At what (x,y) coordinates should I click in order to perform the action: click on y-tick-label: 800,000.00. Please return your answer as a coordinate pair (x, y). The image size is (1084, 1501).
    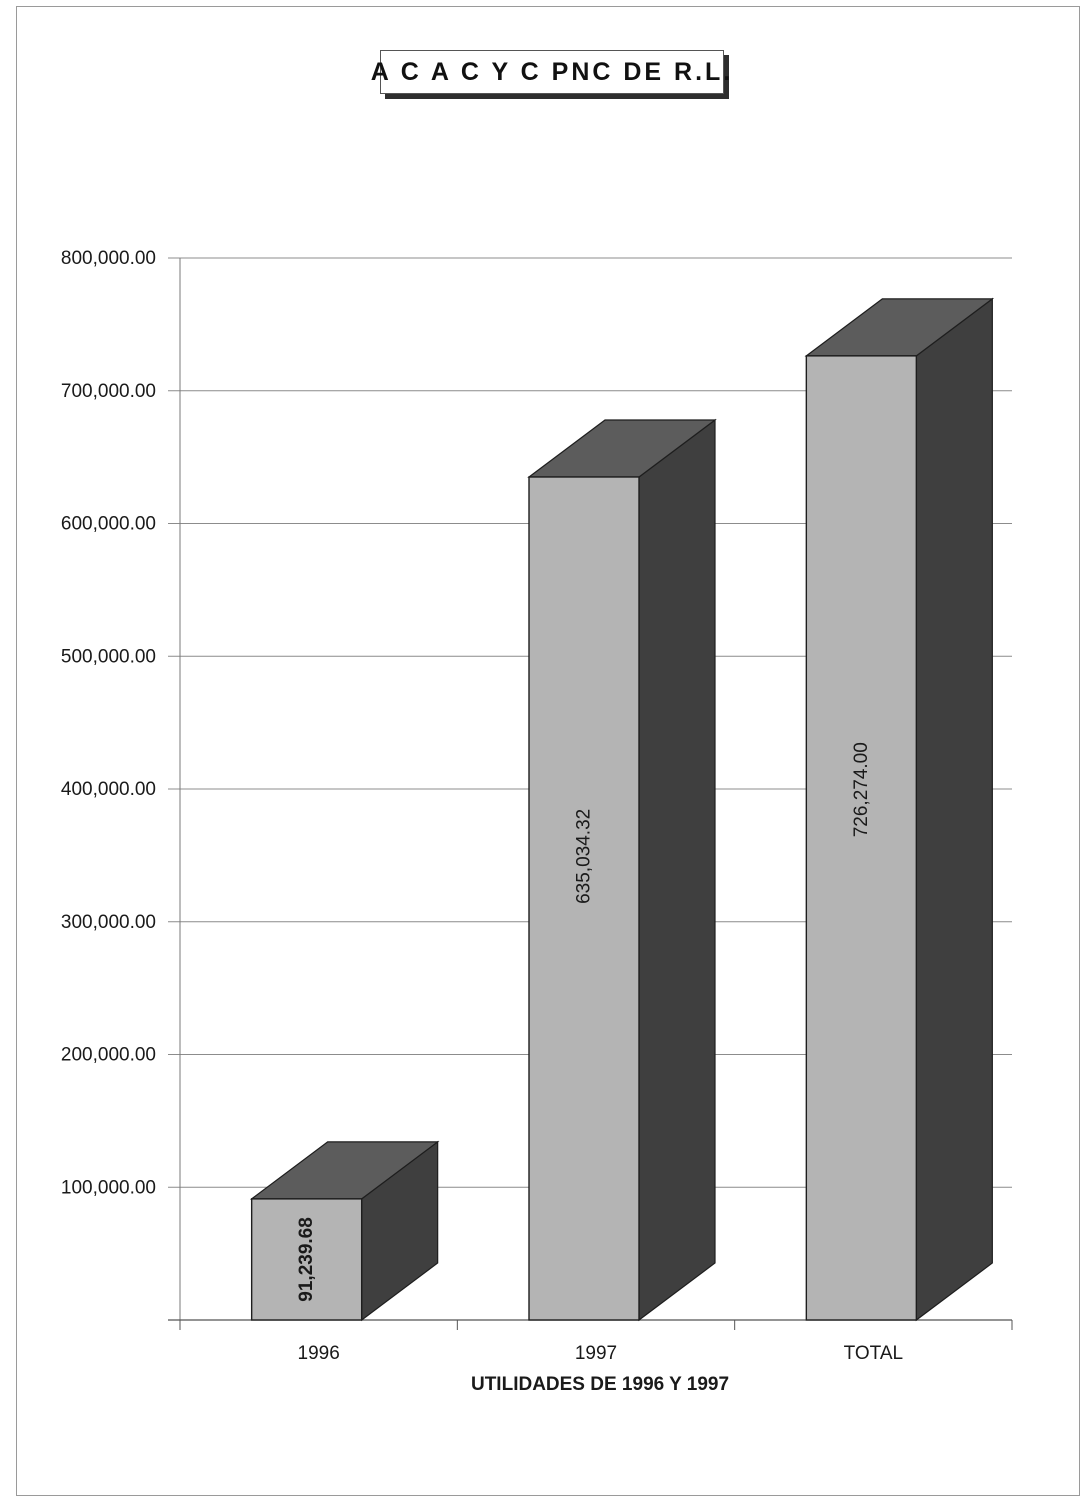
    Looking at the image, I should click on (108, 258).